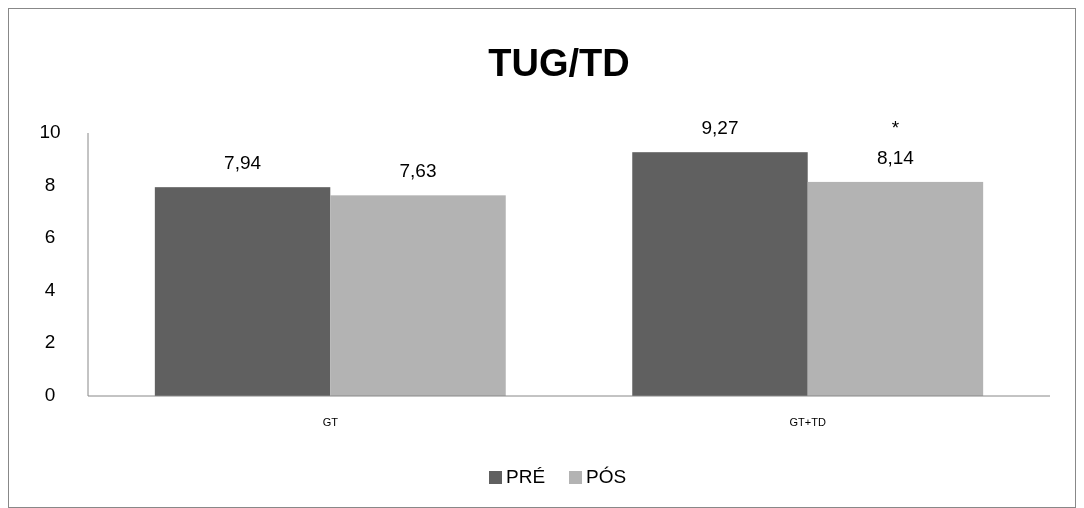  I want to click on y-tick-label: 10, so click(50, 132).